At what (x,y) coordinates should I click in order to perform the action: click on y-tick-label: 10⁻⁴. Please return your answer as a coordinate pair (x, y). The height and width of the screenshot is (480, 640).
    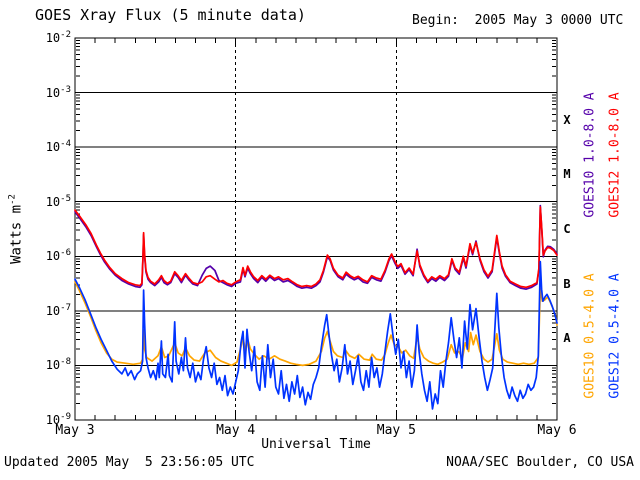
    Looking at the image, I should click on (58, 147).